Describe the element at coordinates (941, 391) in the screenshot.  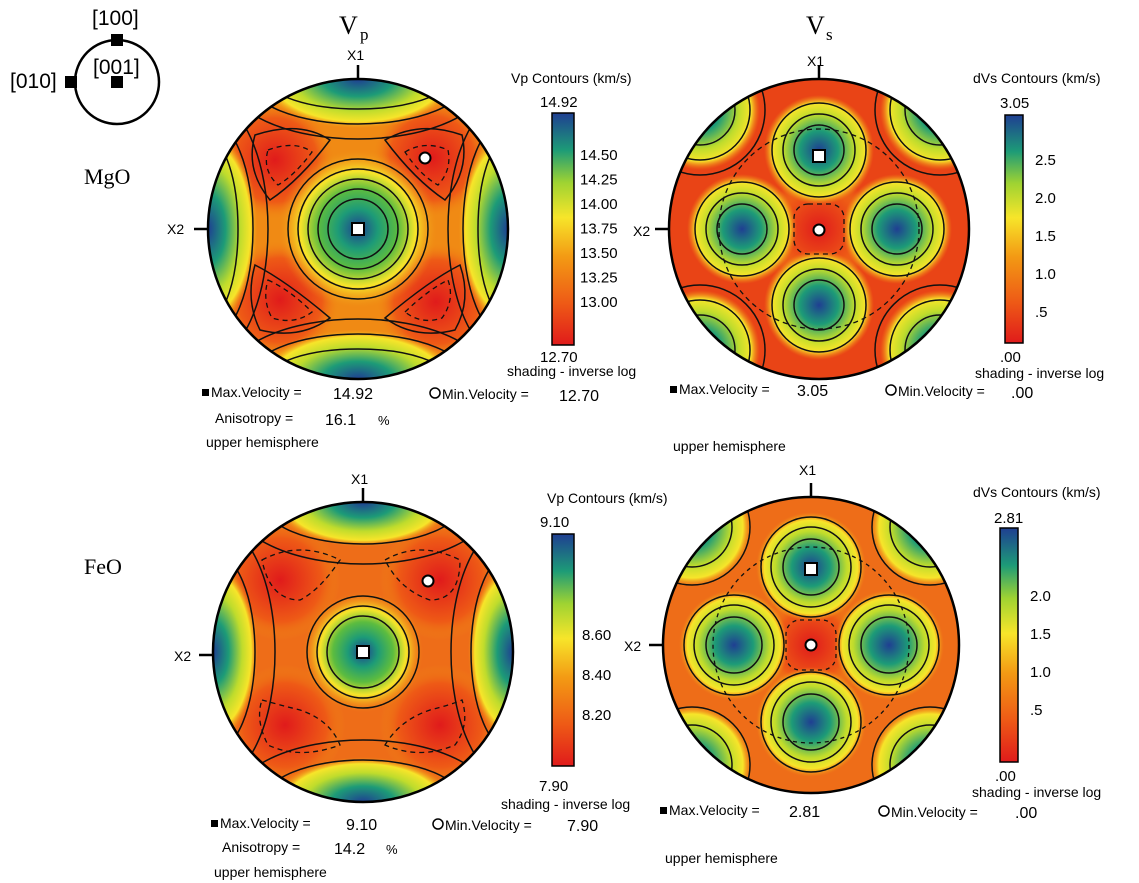
I see `min-label-mgo-vs: Min.Velocity =` at that location.